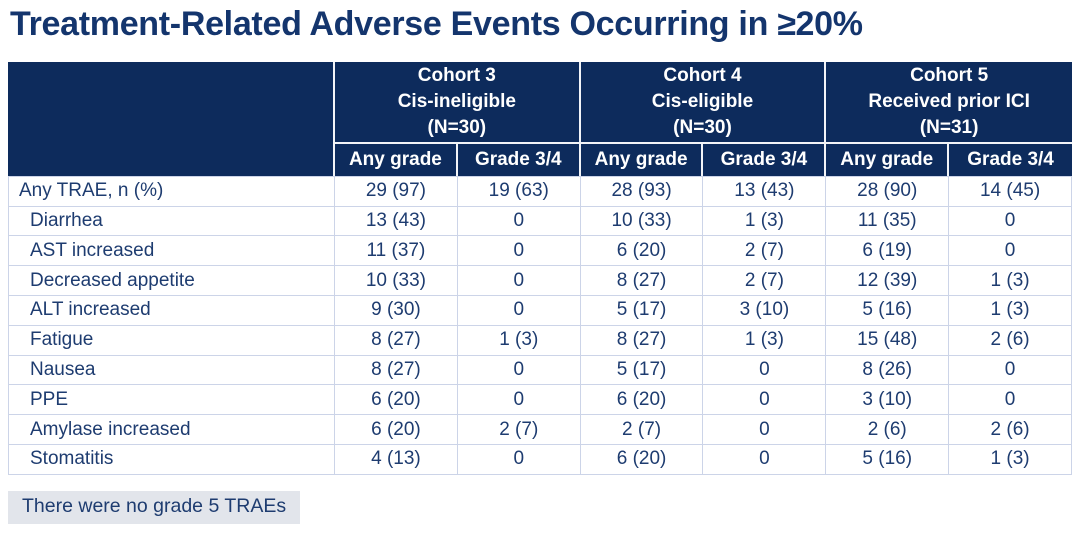 This screenshot has width=1080, height=535. Describe the element at coordinates (456, 76) in the screenshot. I see `cohort-3-name: Cohort 3` at that location.